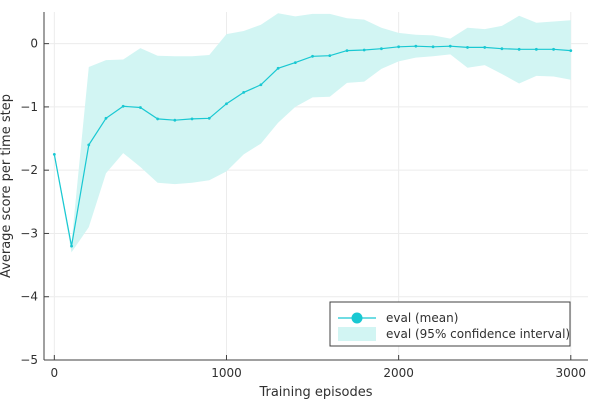 The image size is (600, 400). I want to click on y-tick-label-2: −2, so click(29, 170).